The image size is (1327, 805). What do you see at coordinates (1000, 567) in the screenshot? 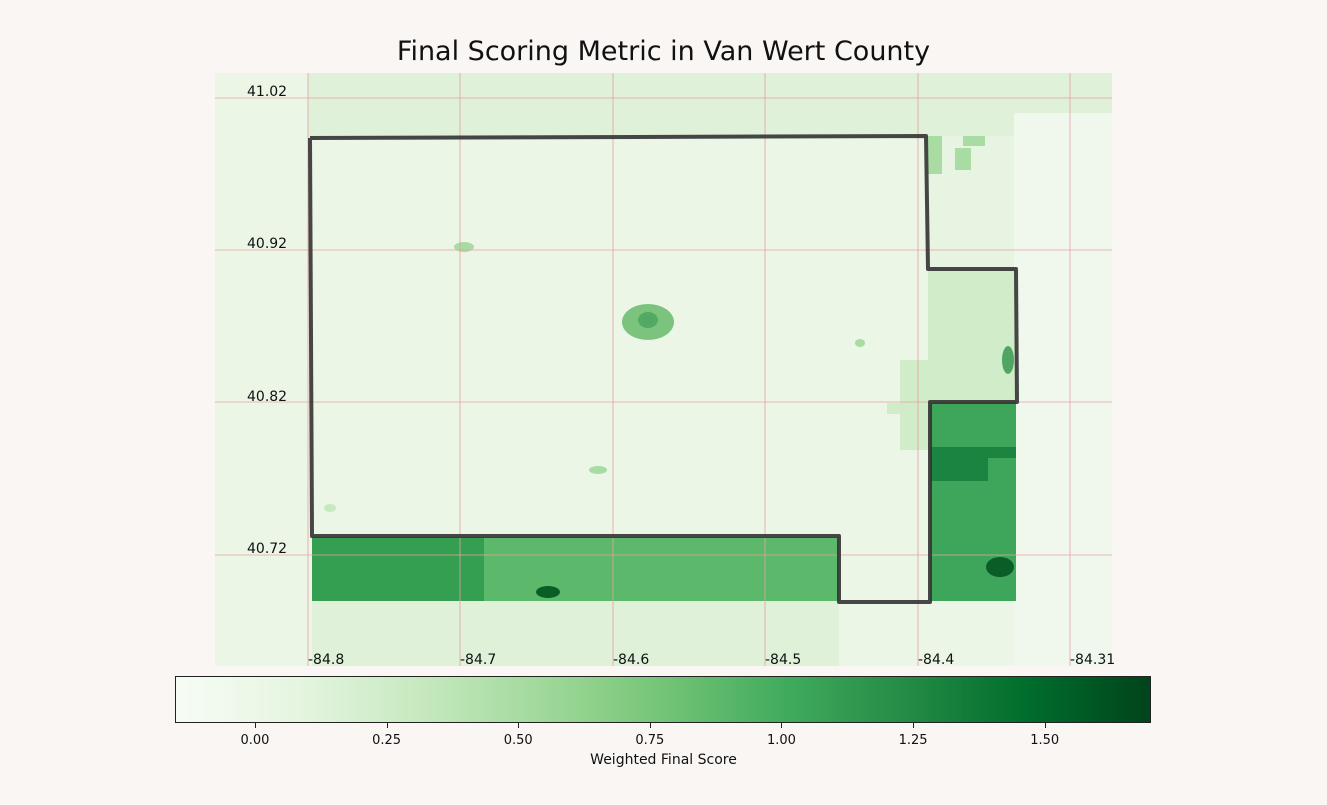
I see `raster-southeast-hotspot` at bounding box center [1000, 567].